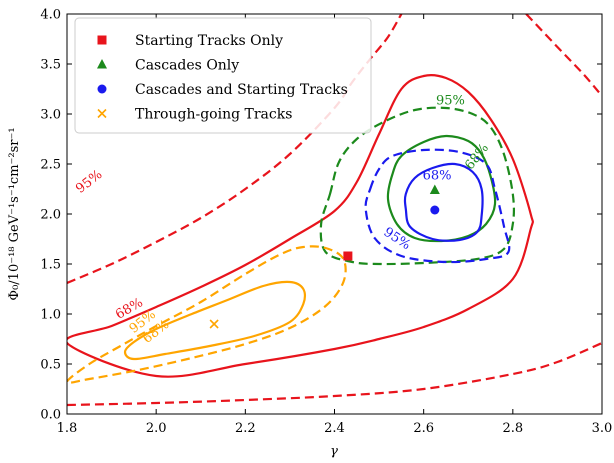 This screenshot has height=463, width=614. What do you see at coordinates (102, 64) in the screenshot?
I see `cascades-legend-marker` at bounding box center [102, 64].